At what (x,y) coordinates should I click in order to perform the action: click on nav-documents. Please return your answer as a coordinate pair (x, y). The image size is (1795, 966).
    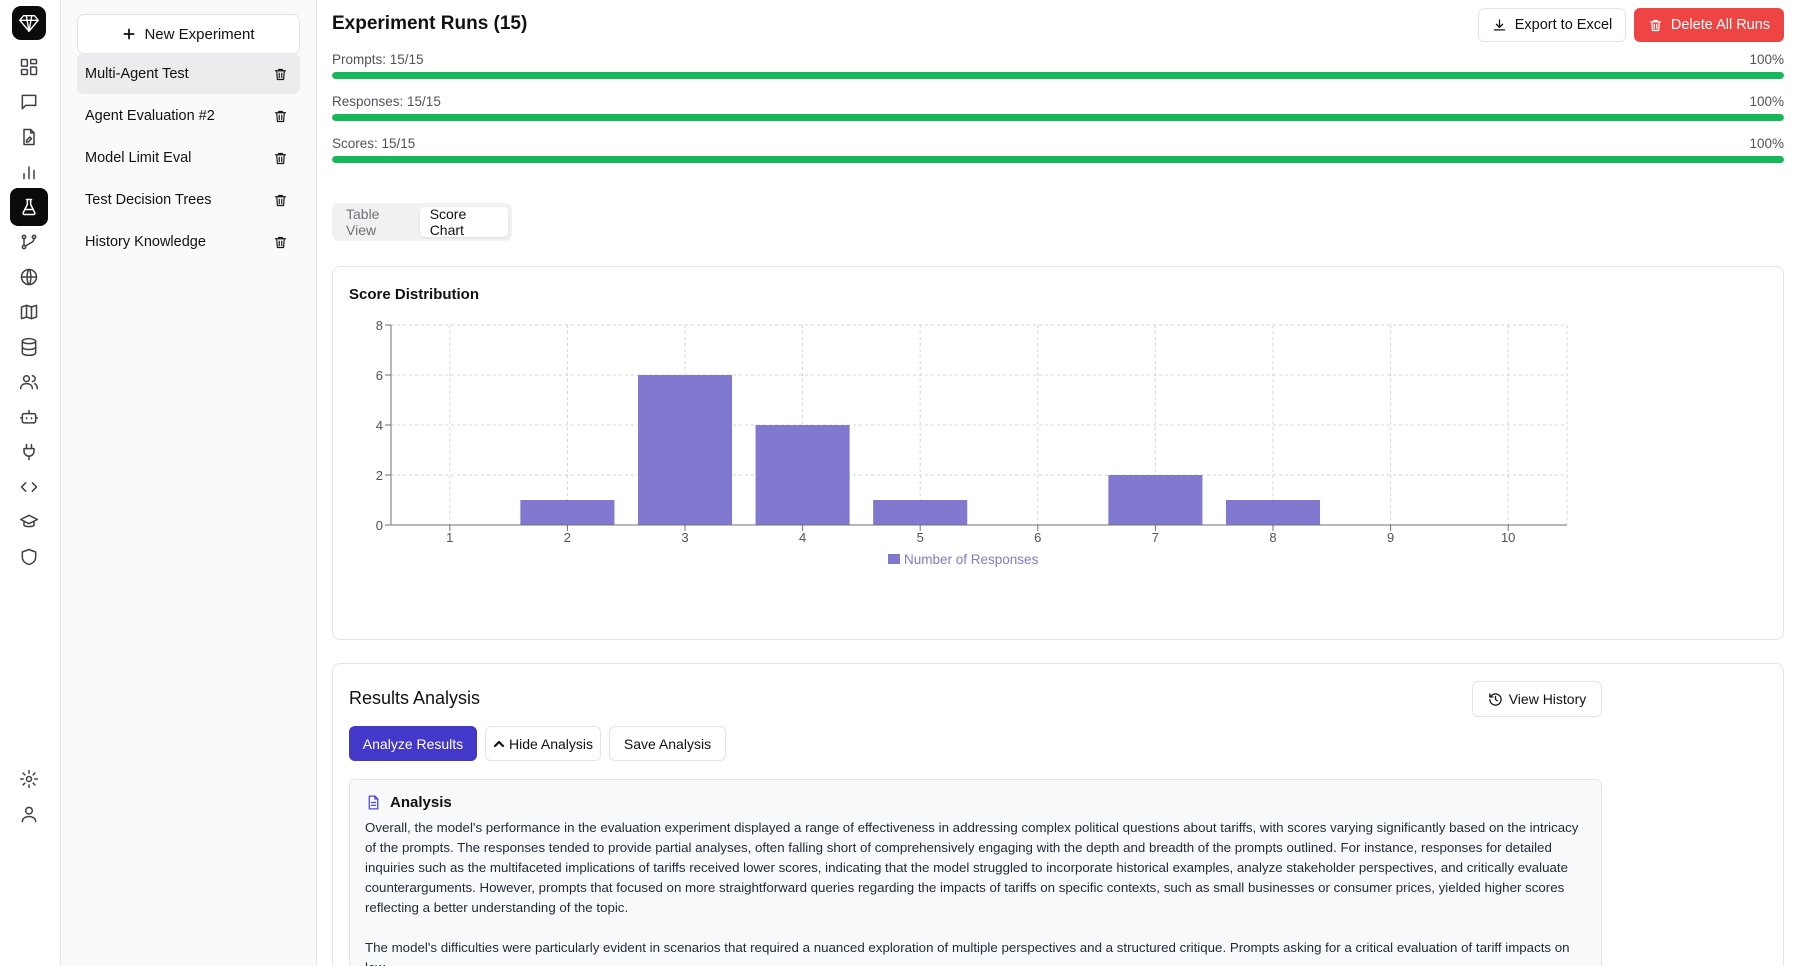
    Looking at the image, I should click on (29, 137).